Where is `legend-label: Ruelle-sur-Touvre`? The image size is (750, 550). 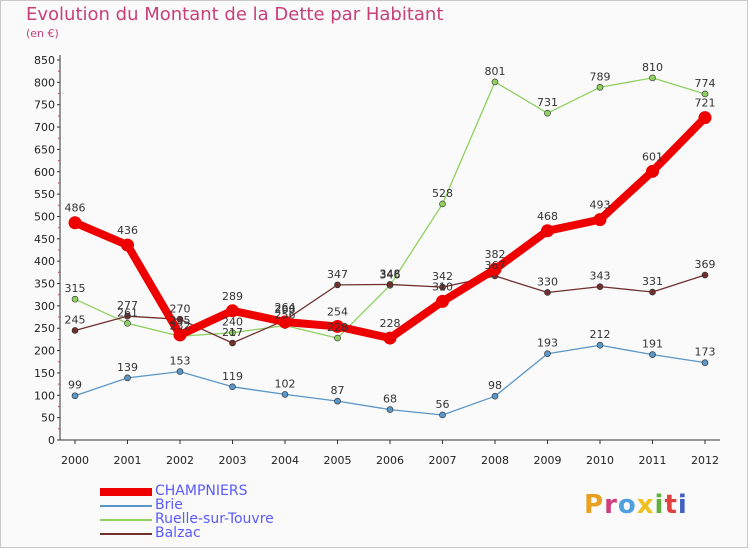 legend-label: Ruelle-sur-Touvre is located at coordinates (214, 519).